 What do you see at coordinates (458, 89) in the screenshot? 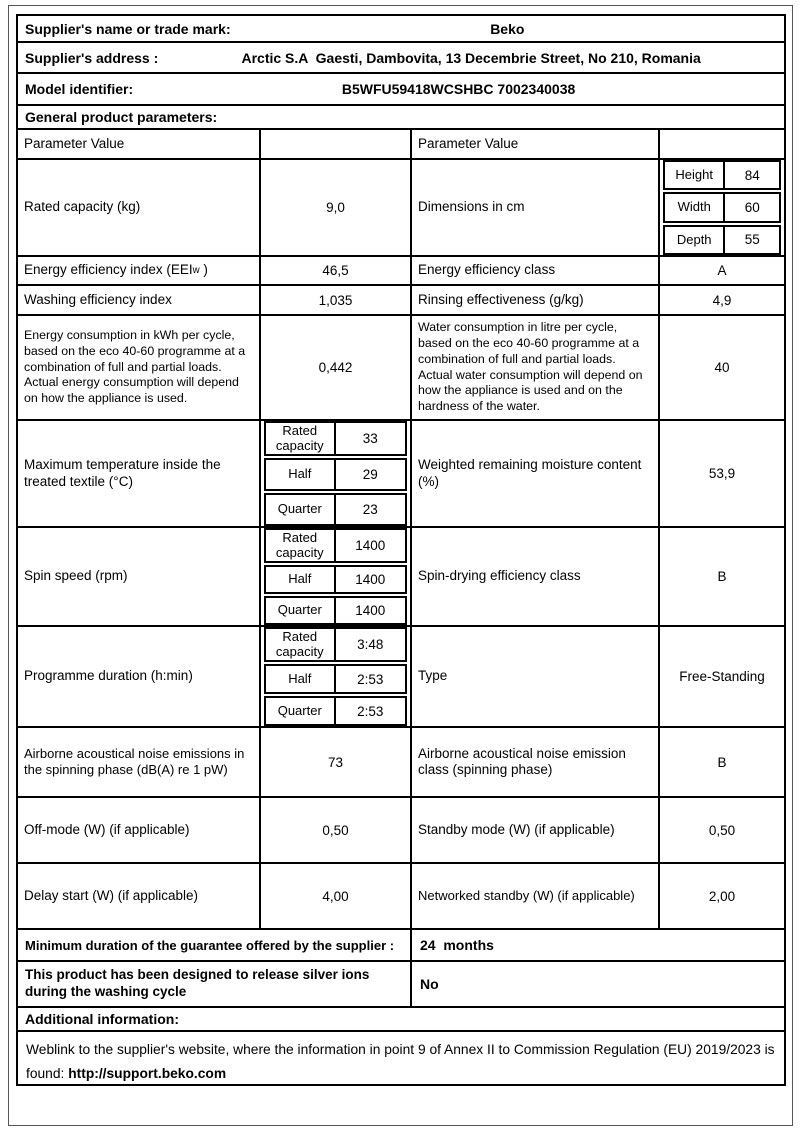
I see `model-identifier-value: B5WFU59418WCSHBC 7002340038` at bounding box center [458, 89].